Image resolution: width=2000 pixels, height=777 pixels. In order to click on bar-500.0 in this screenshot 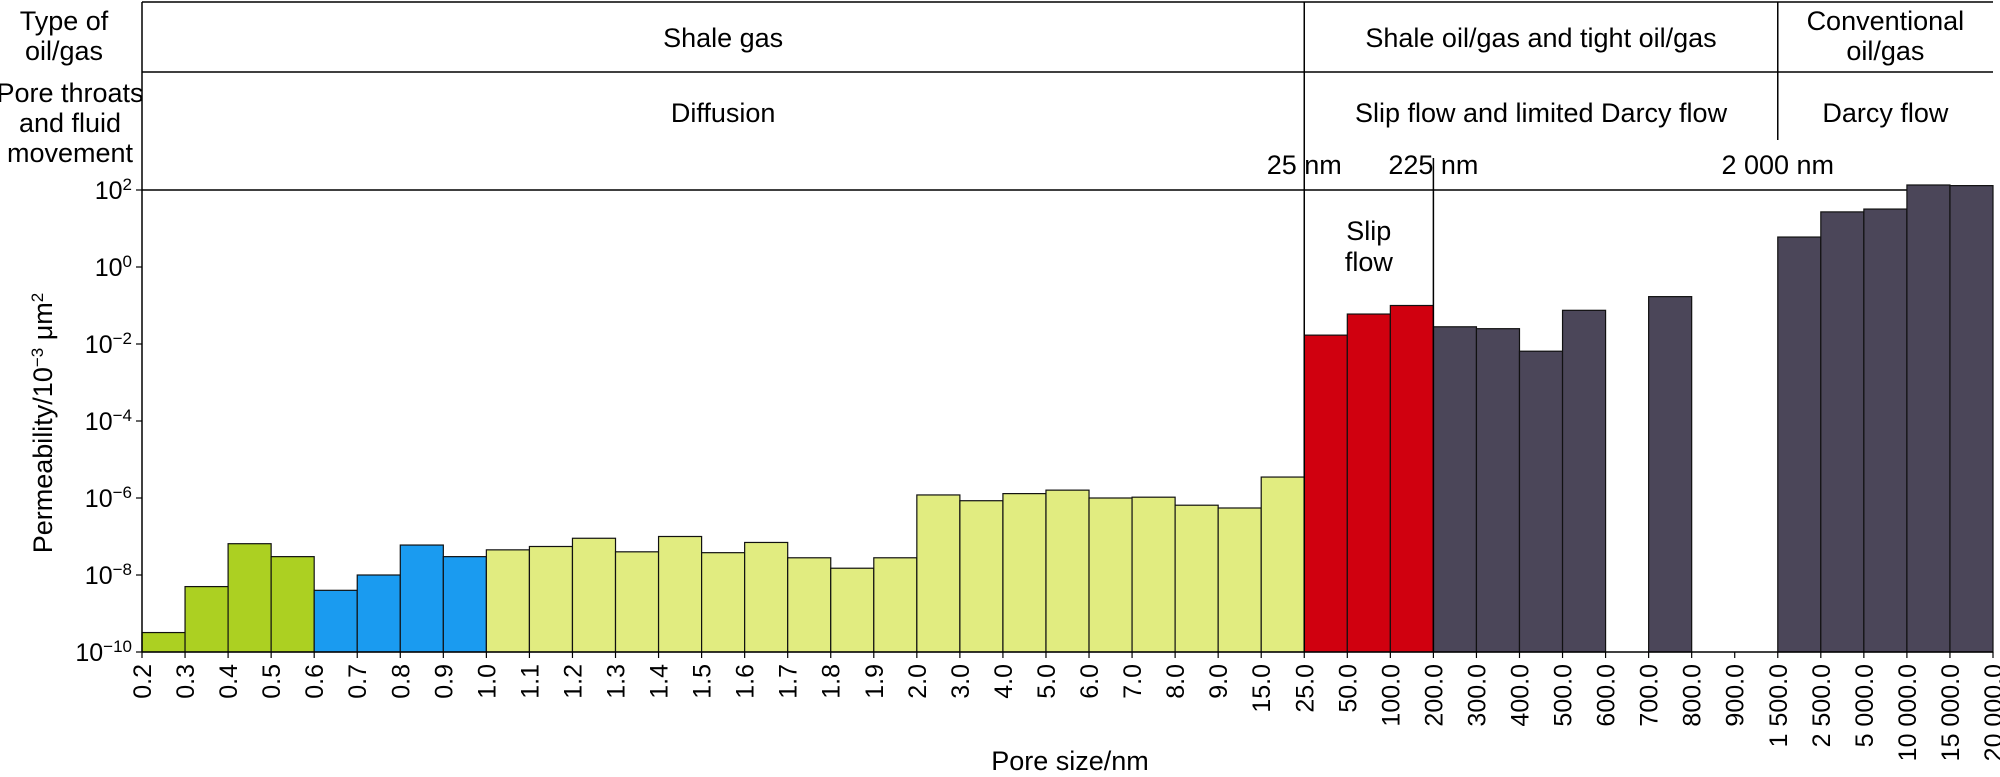, I will do `click(1584, 481)`.